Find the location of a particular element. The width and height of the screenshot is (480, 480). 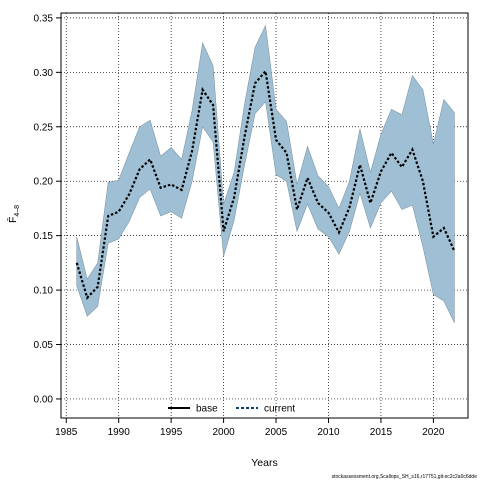

x-tick-label: 2005 is located at coordinates (276, 432).